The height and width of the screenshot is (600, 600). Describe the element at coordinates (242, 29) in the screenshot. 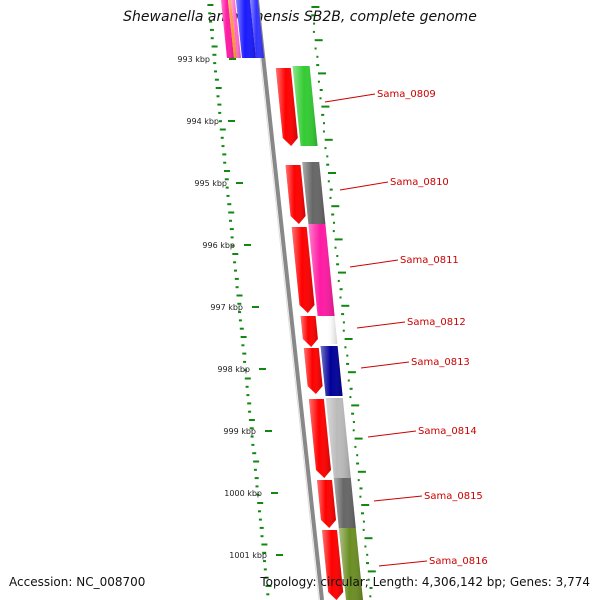

I see `upstream-gene-blocks` at that location.